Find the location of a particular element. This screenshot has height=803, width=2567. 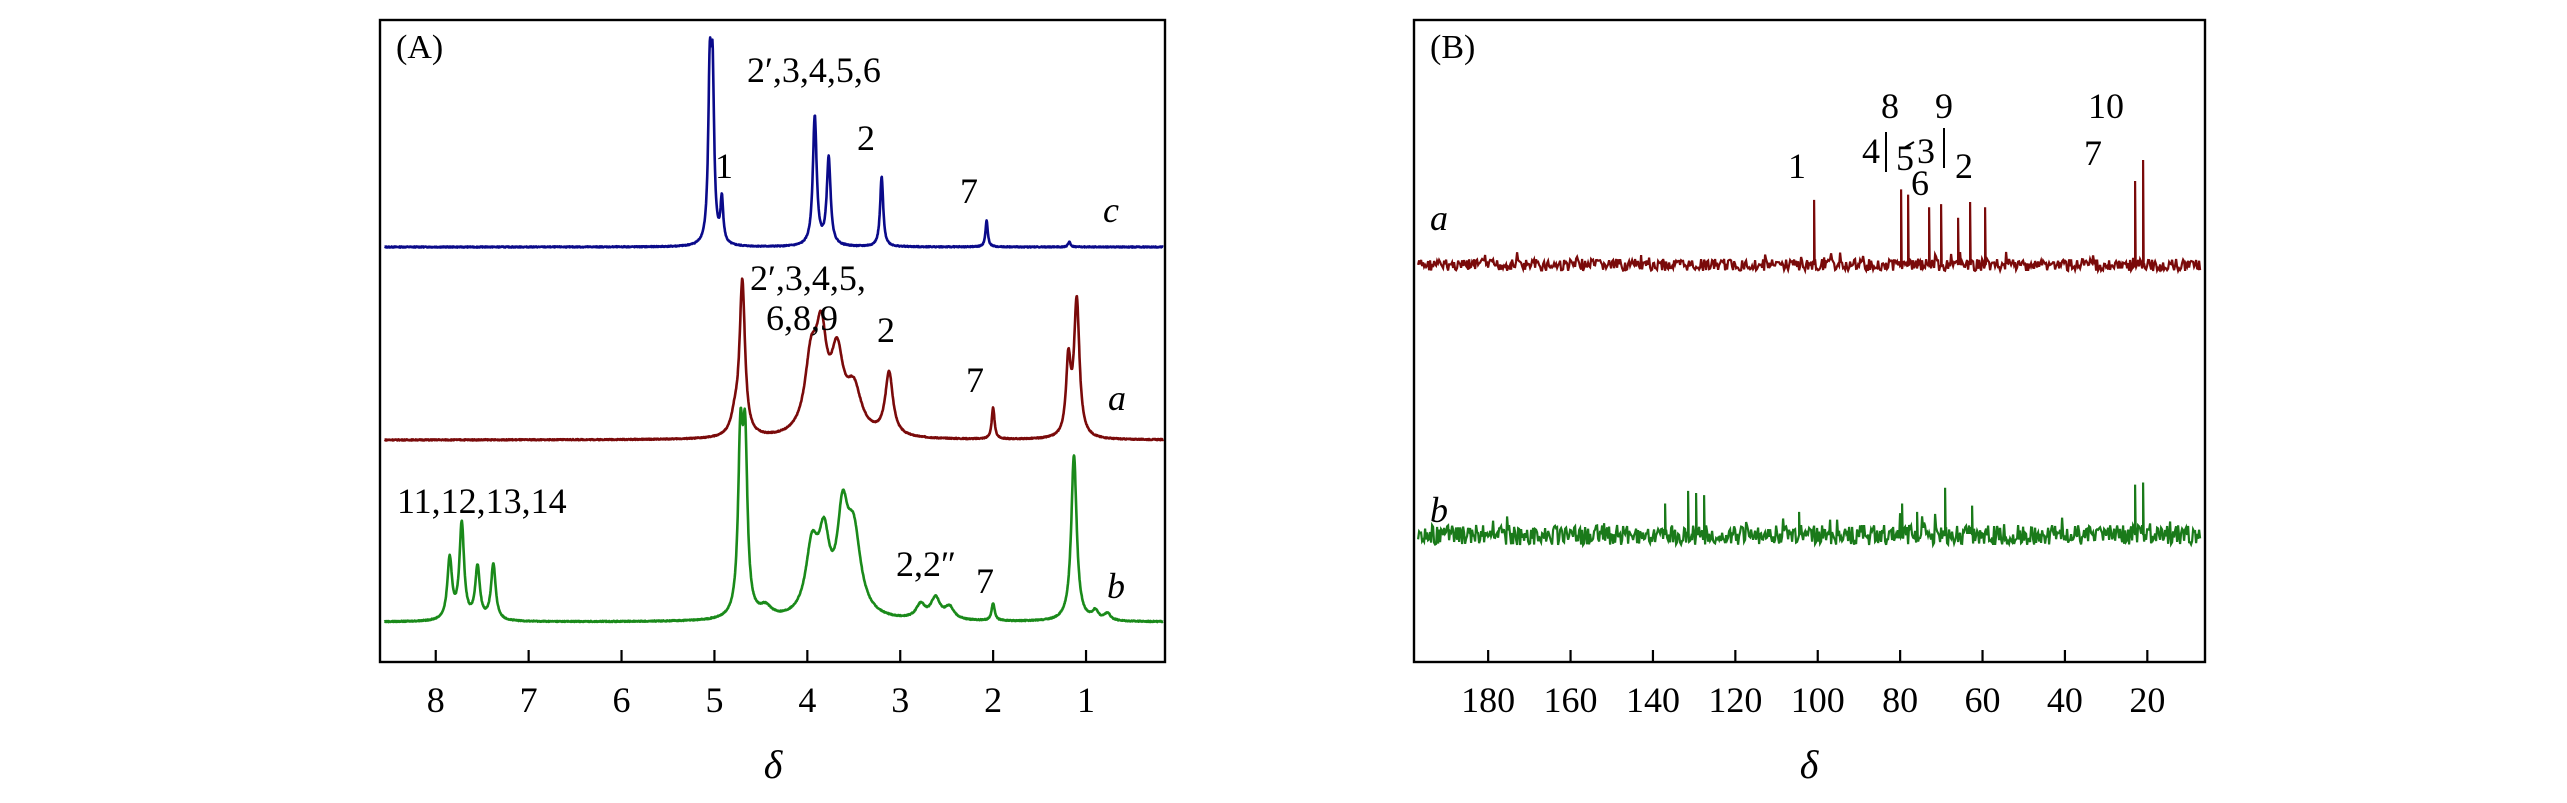

a-a-peak-label-2: 2 is located at coordinates (886, 330).